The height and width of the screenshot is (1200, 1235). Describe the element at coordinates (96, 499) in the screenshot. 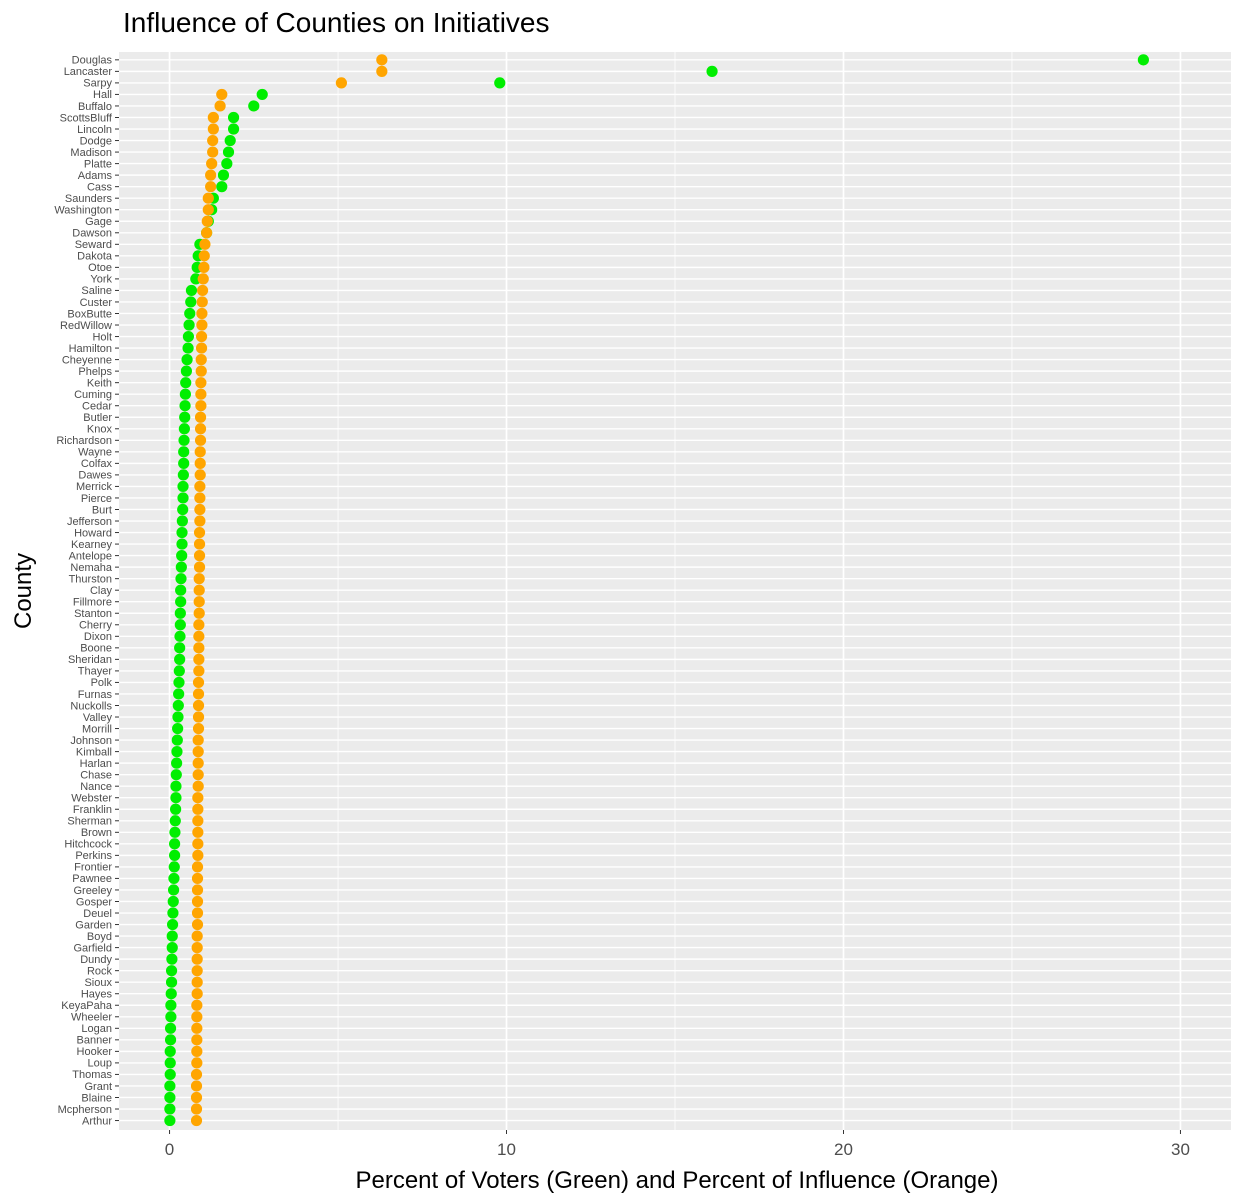

I see `y-tick-label: Pierce` at that location.